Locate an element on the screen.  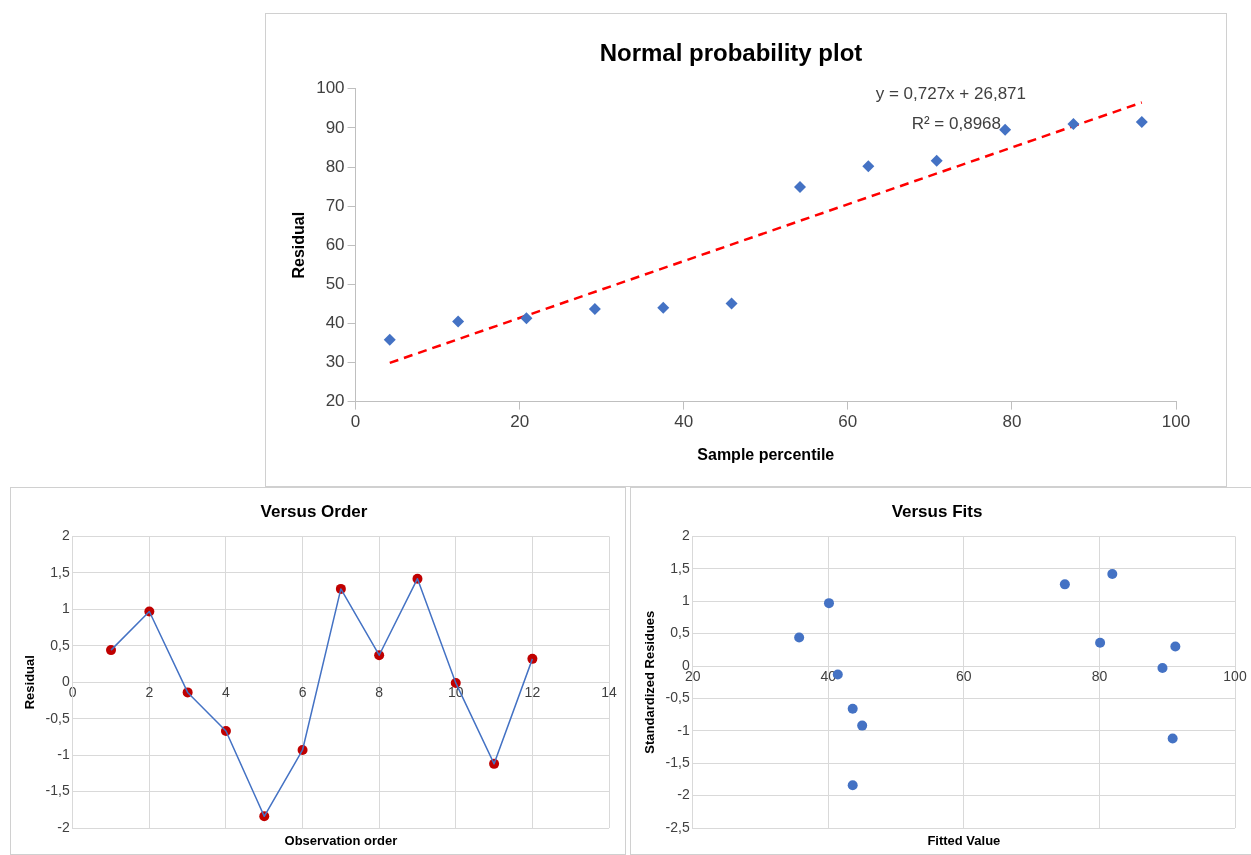
y-tick-label: 70 is located at coordinates (335, 205).